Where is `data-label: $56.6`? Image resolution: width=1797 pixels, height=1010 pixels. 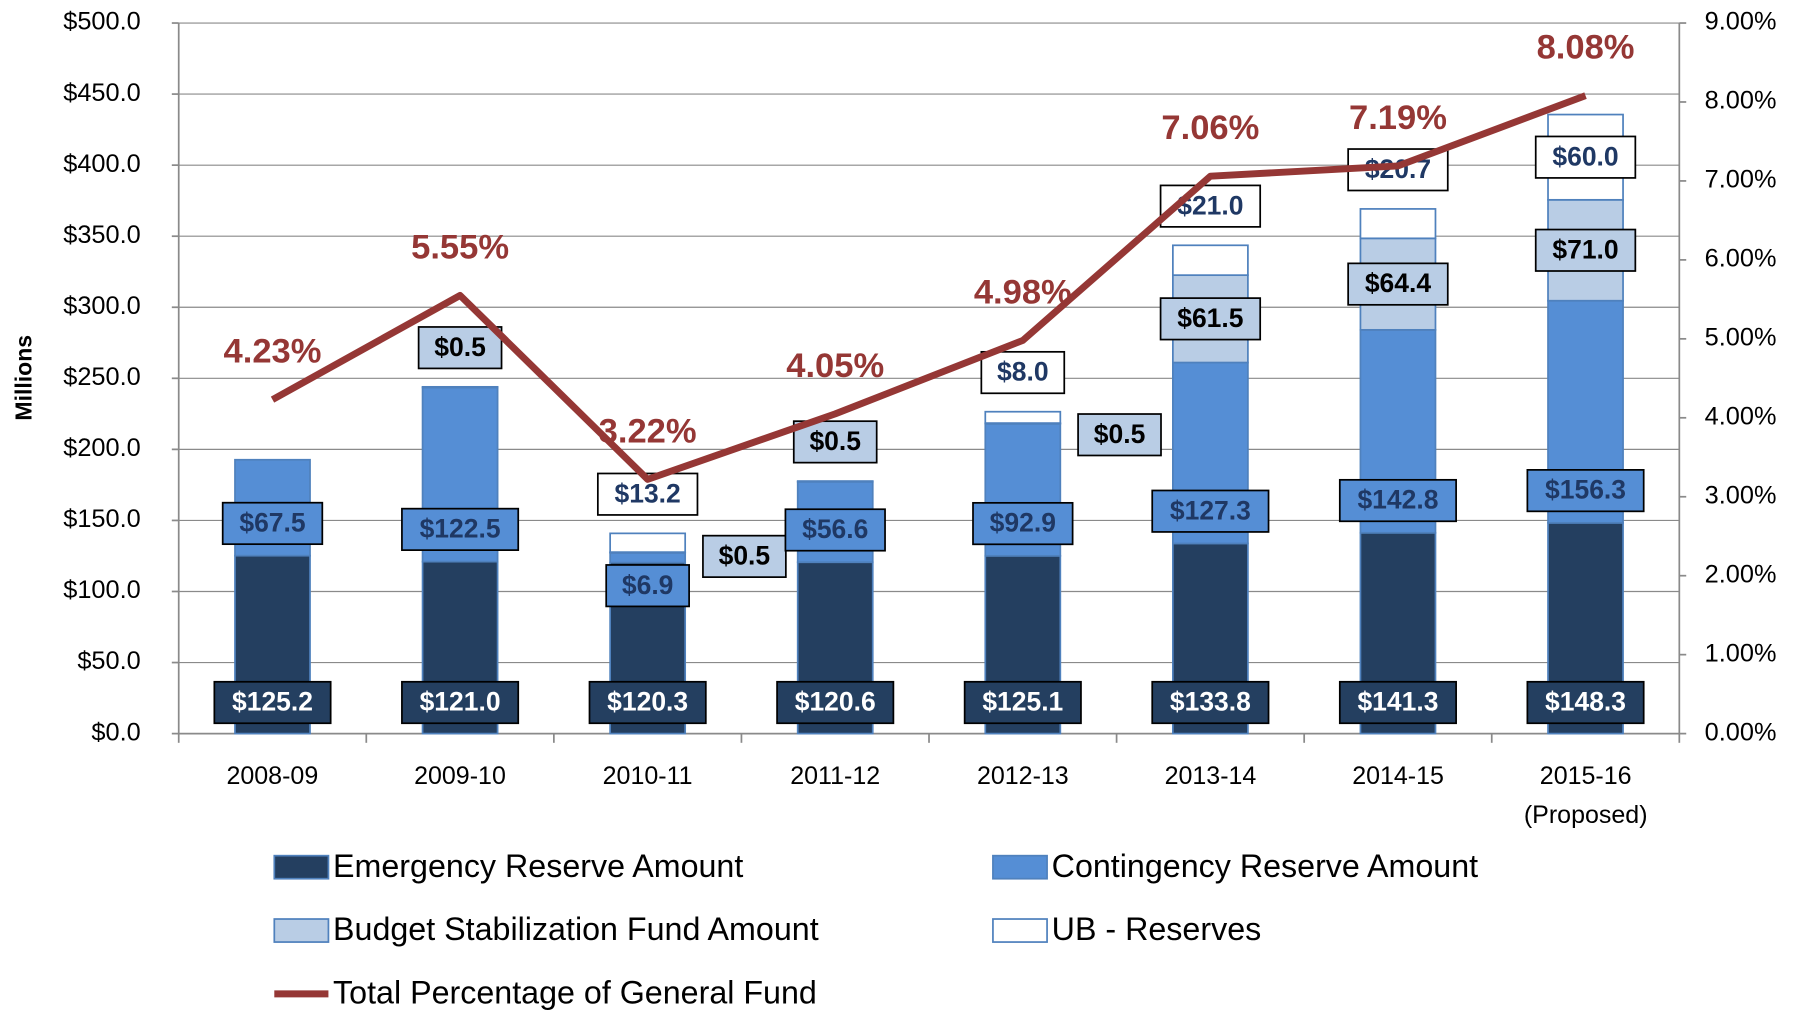 data-label: $56.6 is located at coordinates (835, 529).